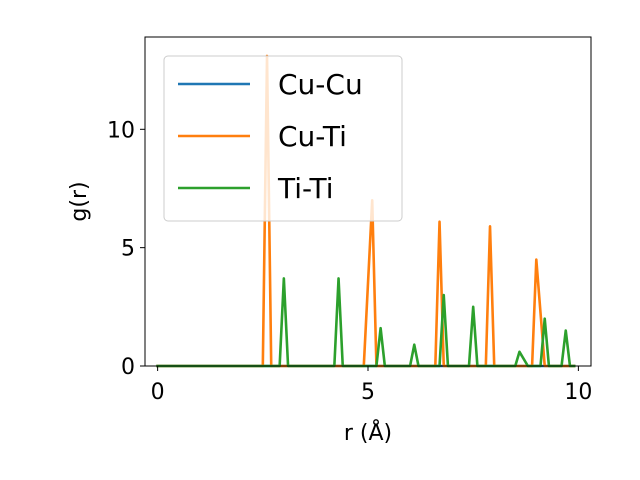 The height and width of the screenshot is (480, 640). I want to click on legend-box, so click(283, 138).